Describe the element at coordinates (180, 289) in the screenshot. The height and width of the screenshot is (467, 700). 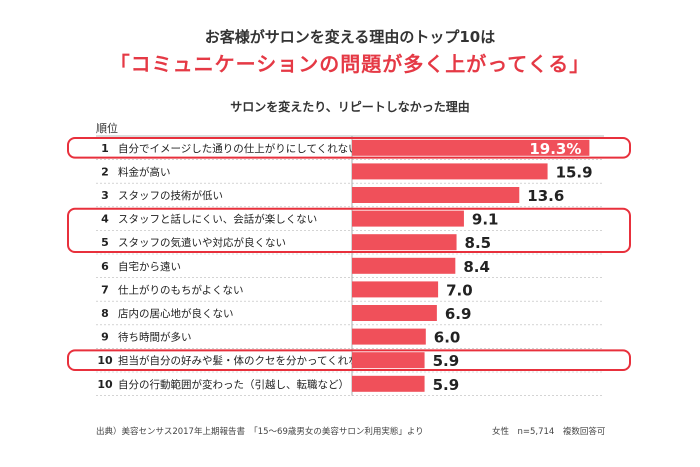
I see `category-label: 仕上がりのもちがよくない` at that location.